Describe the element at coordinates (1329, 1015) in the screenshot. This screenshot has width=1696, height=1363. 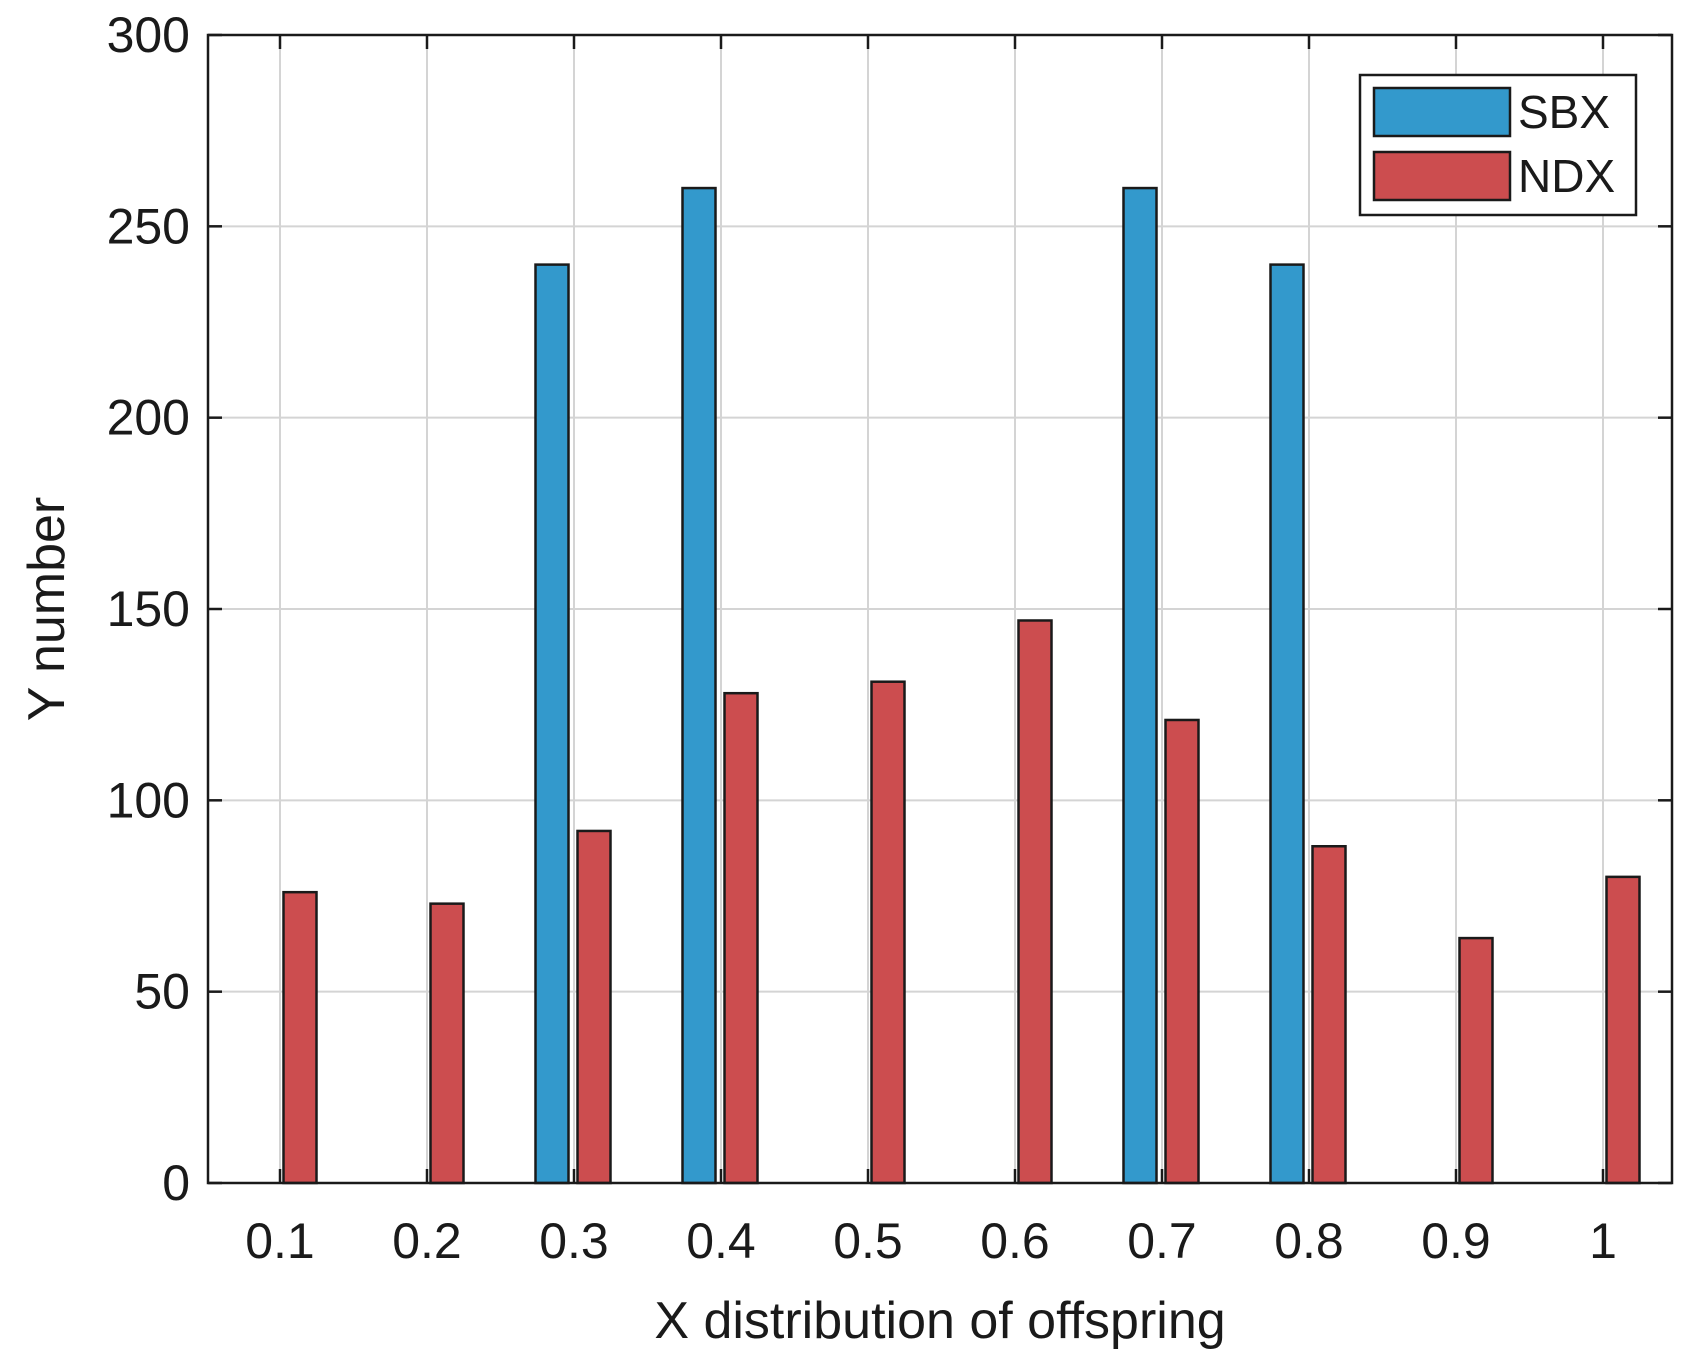
I see `bar-ndx-0.8` at that location.